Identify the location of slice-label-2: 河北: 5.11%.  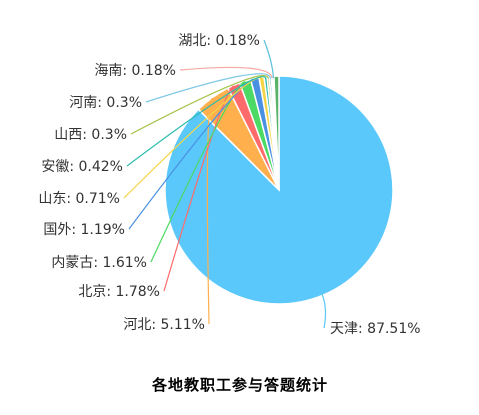
(164, 325).